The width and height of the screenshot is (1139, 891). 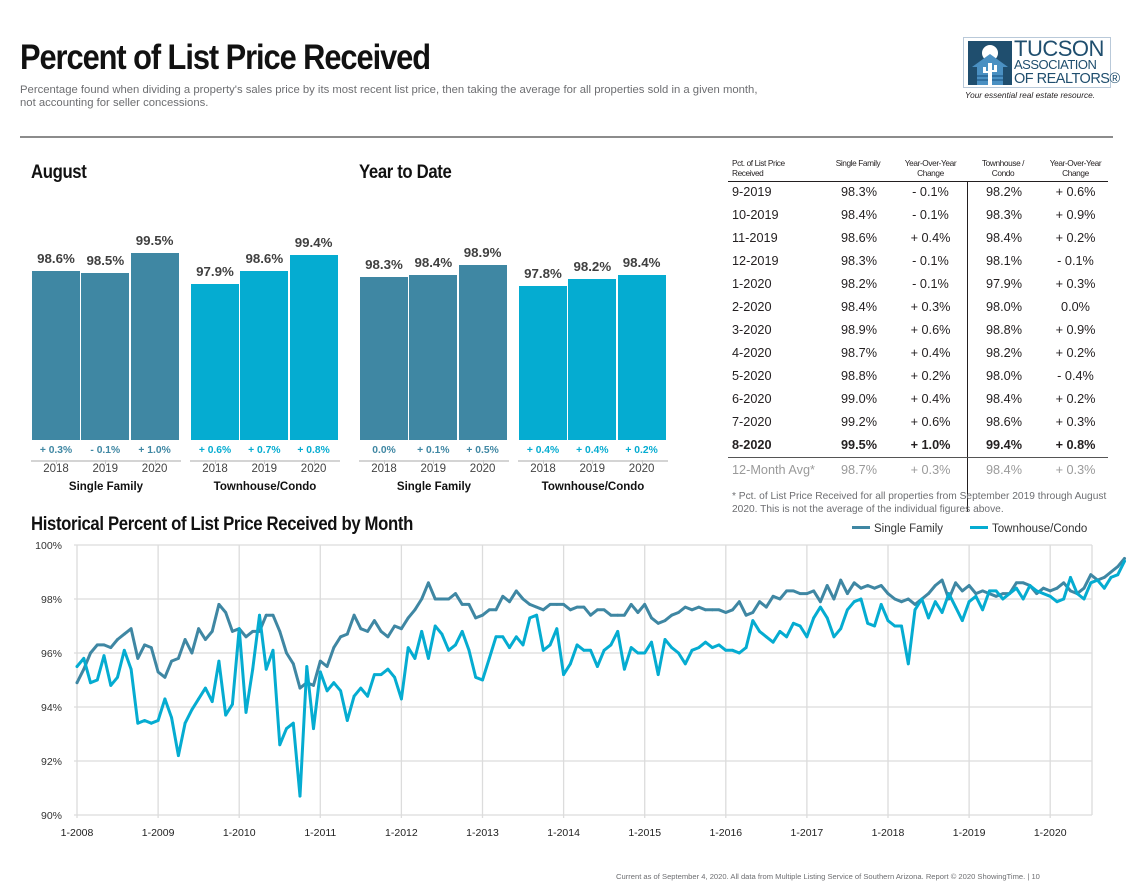 What do you see at coordinates (930, 470) in the screenshot?
I see `cell-sf-yoy-change: + 0.3%` at bounding box center [930, 470].